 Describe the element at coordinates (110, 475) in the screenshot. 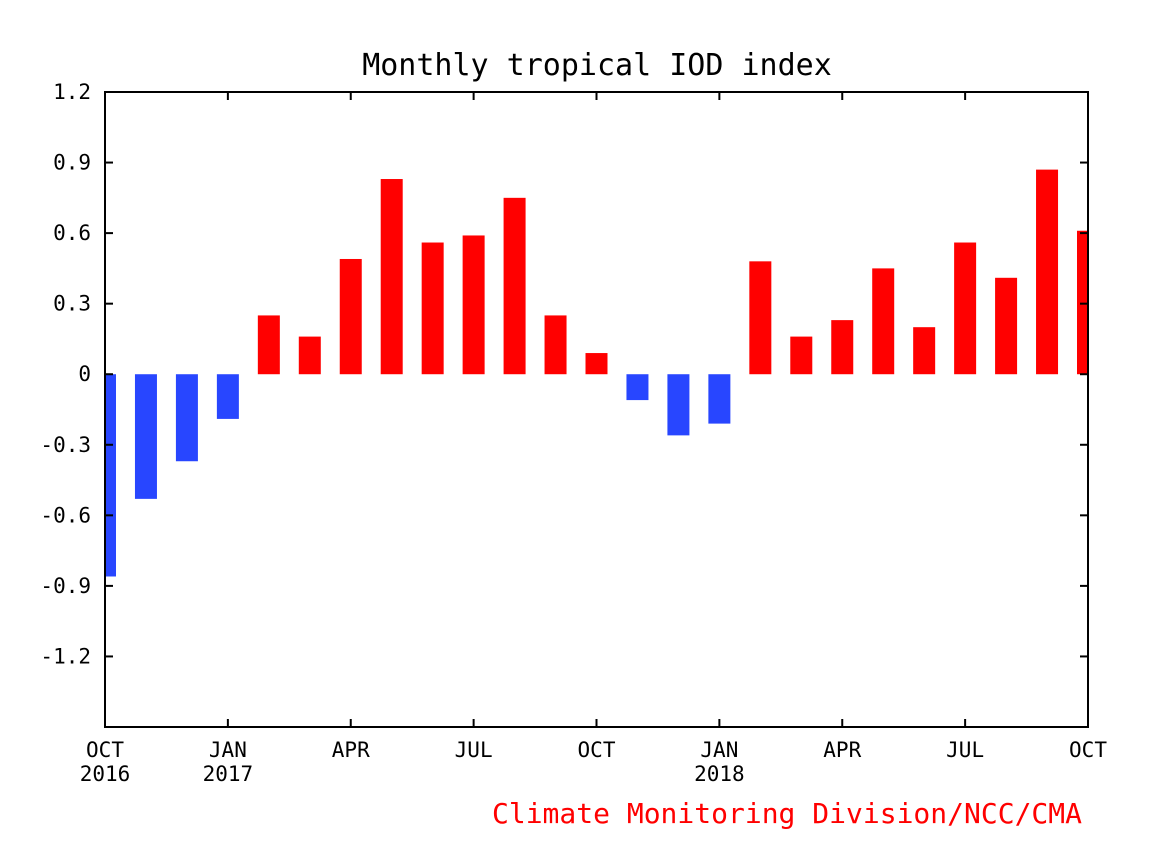

I see `bar-oct-2016` at that location.